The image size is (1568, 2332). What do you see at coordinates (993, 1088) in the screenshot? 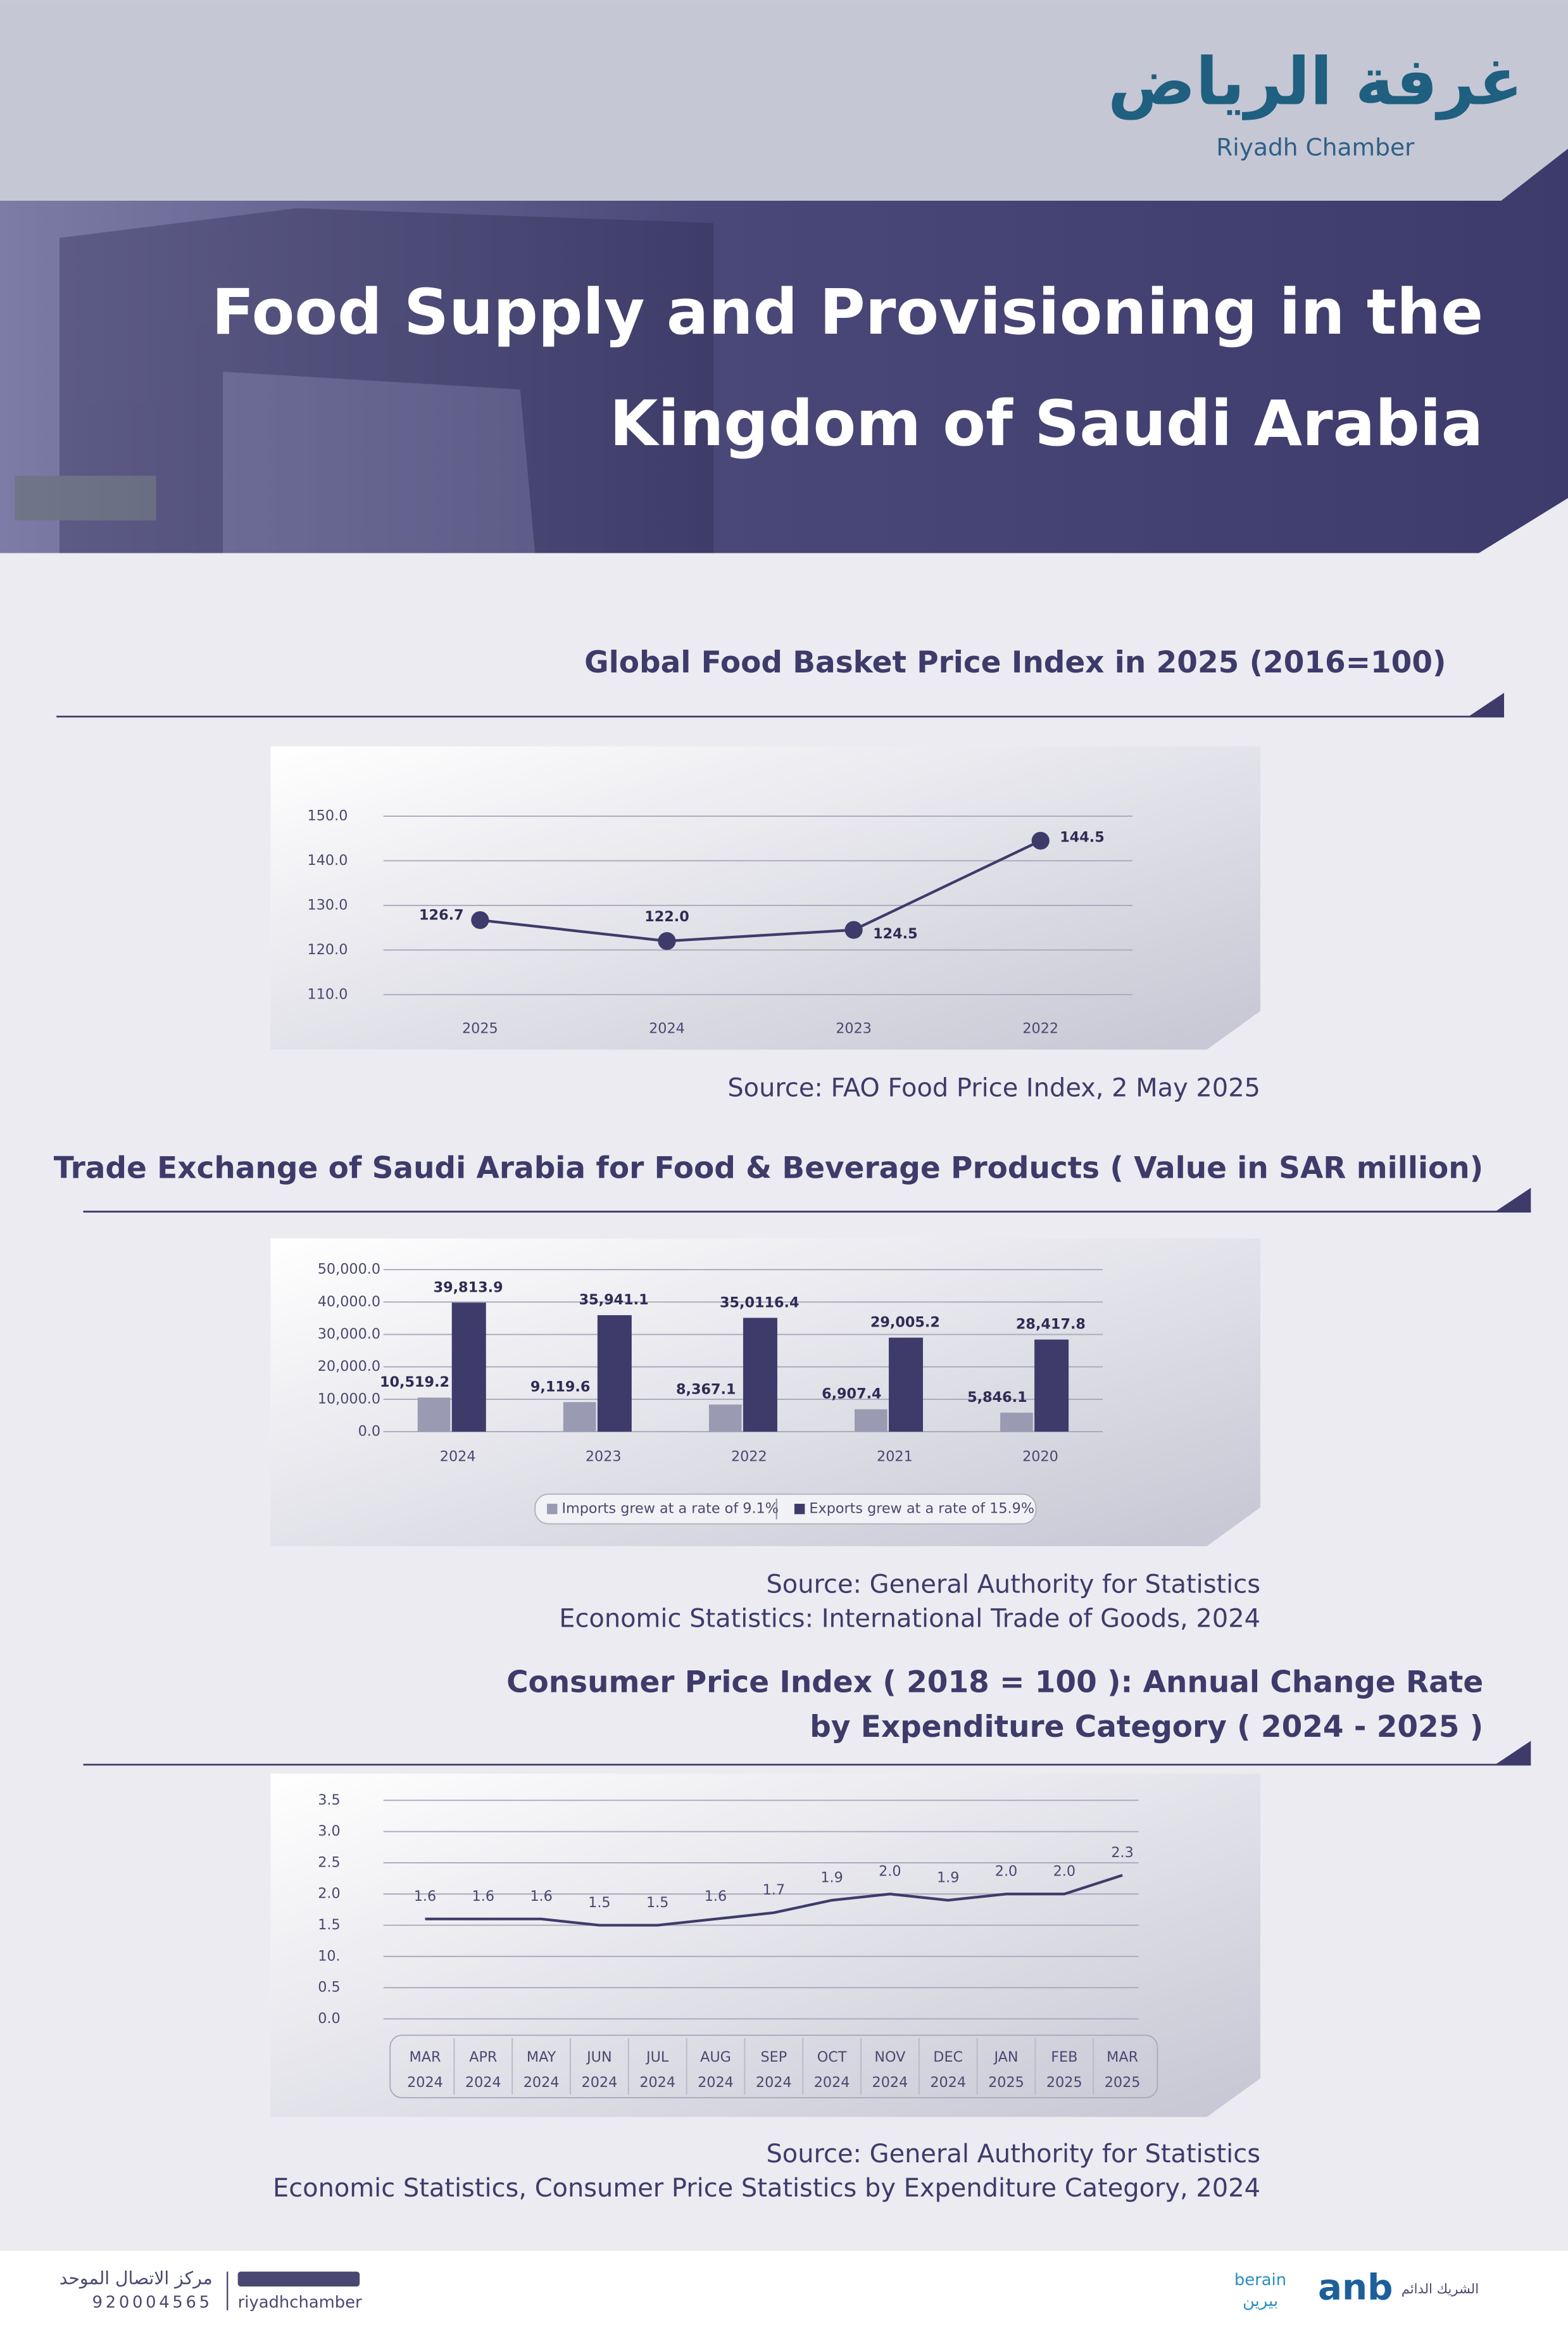
I see `source-note: Source: FAO Food Price Index, 2 May 2025` at bounding box center [993, 1088].